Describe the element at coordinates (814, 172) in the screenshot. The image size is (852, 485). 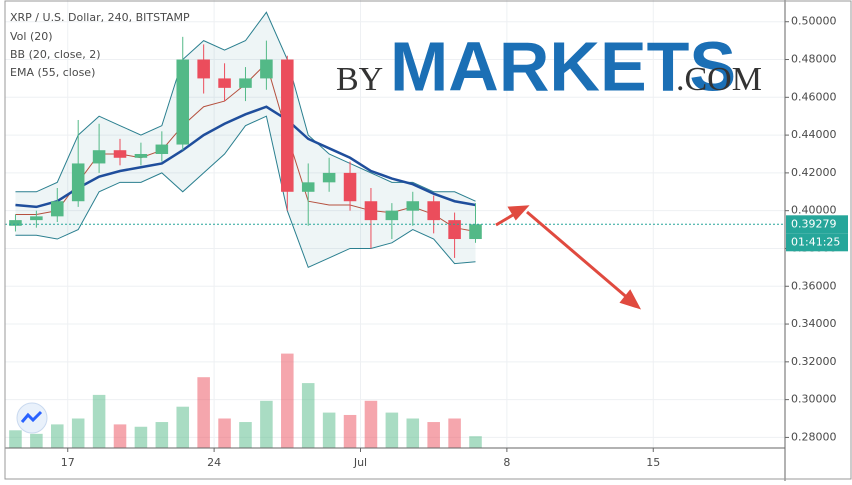
I see `y-tick-label: 0.42000` at that location.